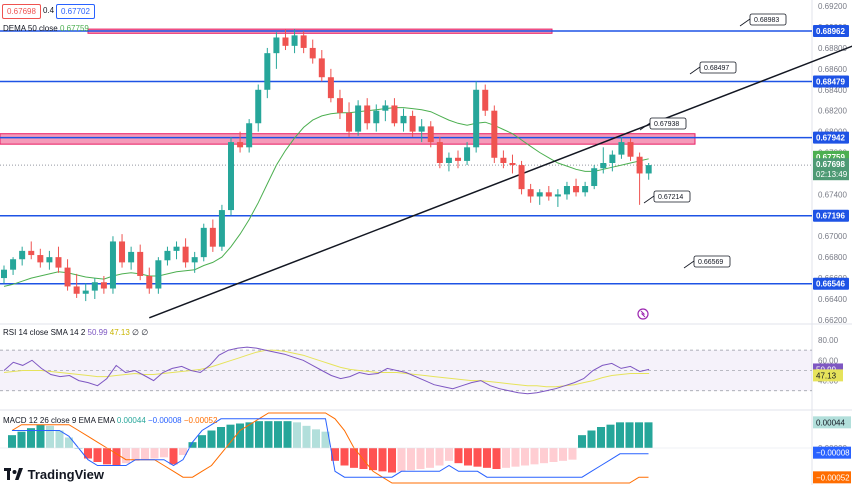 This screenshot has width=852, height=487. What do you see at coordinates (670, 197) in the screenshot?
I see `callout-text: 0.67214` at bounding box center [670, 197].